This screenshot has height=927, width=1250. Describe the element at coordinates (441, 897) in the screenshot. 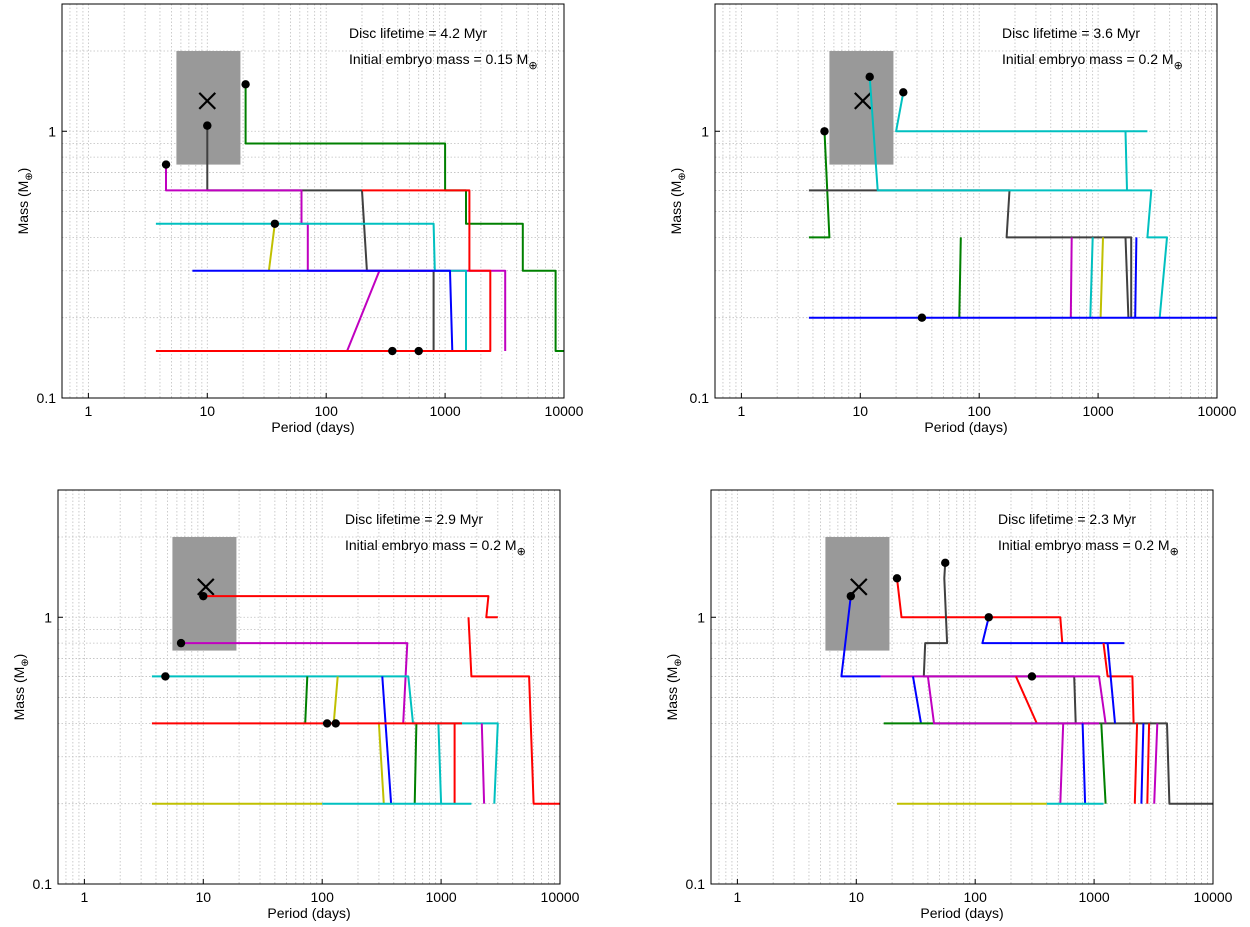

I see `x-tick-label: 1000` at that location.